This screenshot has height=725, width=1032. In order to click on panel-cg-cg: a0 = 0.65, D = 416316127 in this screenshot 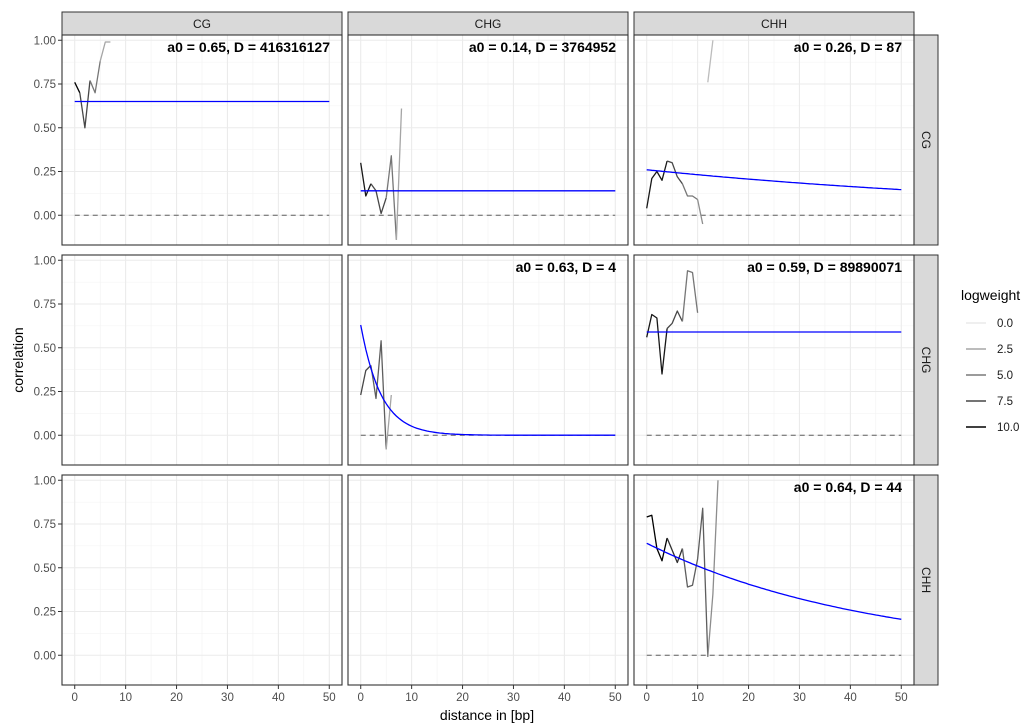, I will do `click(202, 140)`.